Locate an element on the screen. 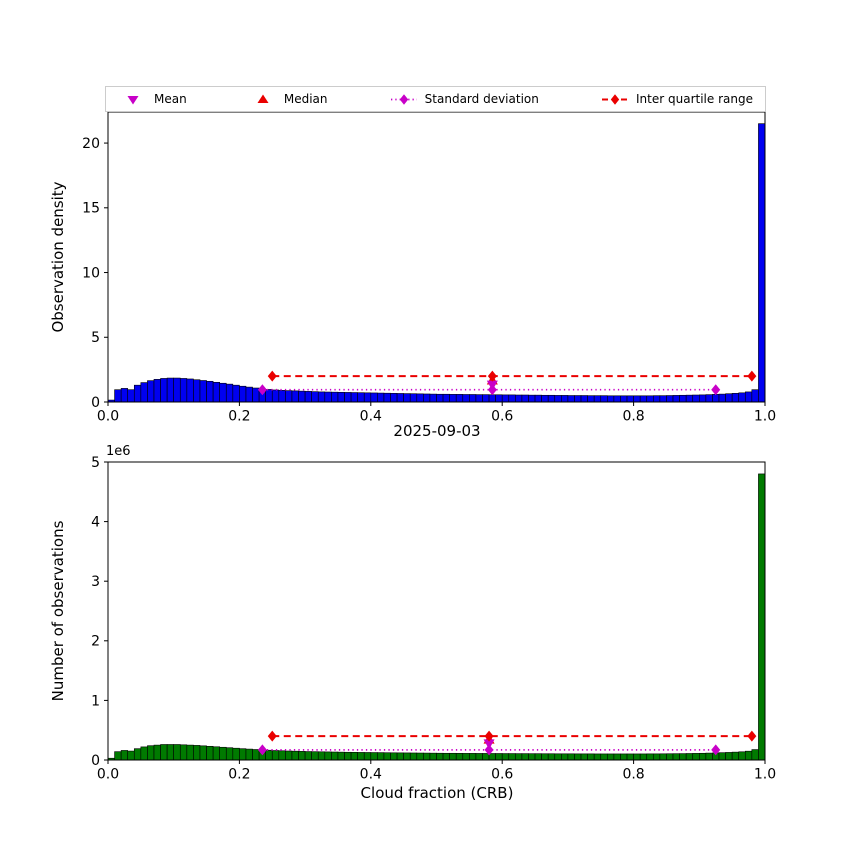  legend-item-iqr: Inter quartile range is located at coordinates (676, 99).